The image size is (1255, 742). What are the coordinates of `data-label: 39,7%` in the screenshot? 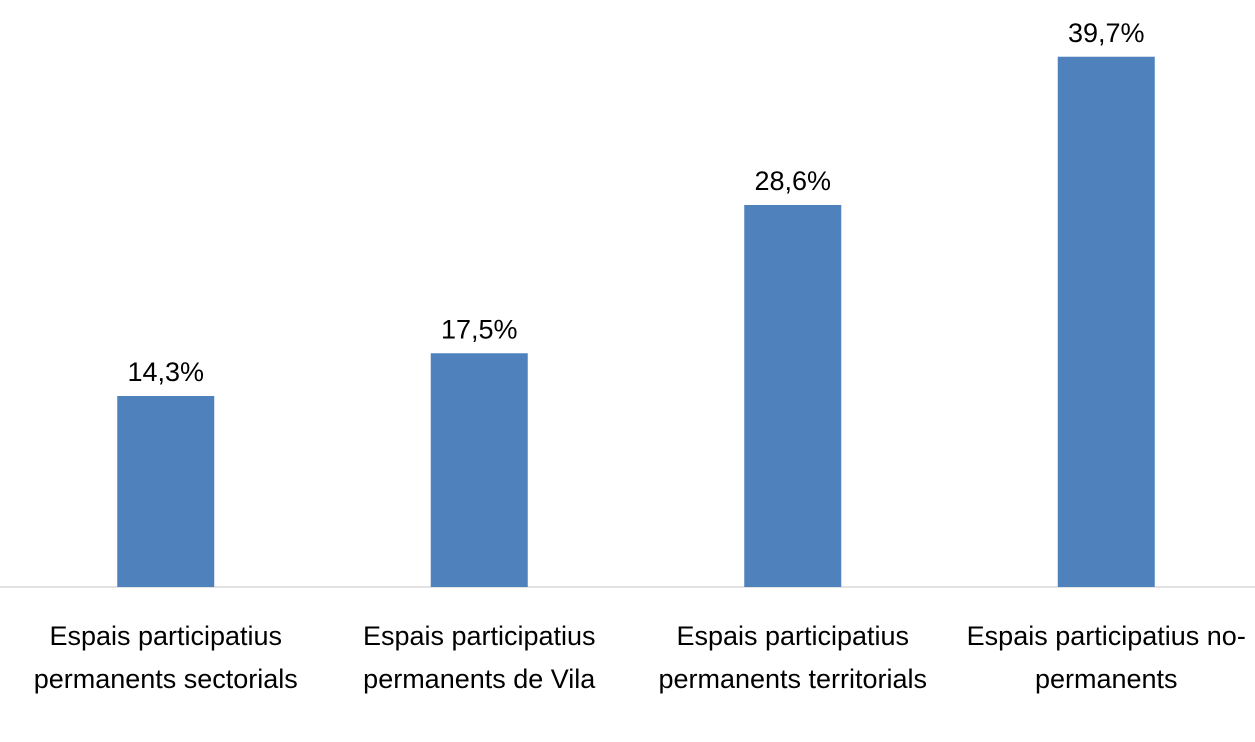 It's located at (1106, 33).